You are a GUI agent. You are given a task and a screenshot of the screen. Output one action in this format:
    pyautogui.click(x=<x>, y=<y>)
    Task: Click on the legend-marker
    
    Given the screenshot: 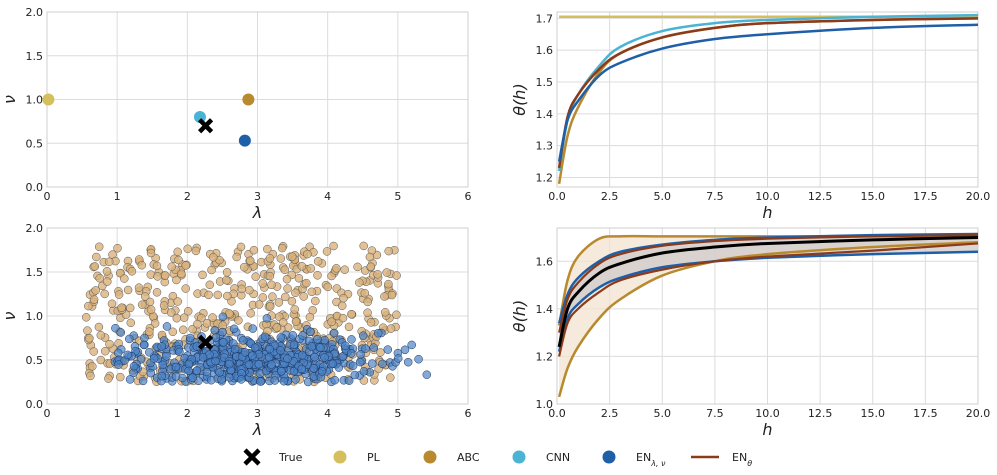 What is the action you would take?
    pyautogui.click(x=609, y=457)
    